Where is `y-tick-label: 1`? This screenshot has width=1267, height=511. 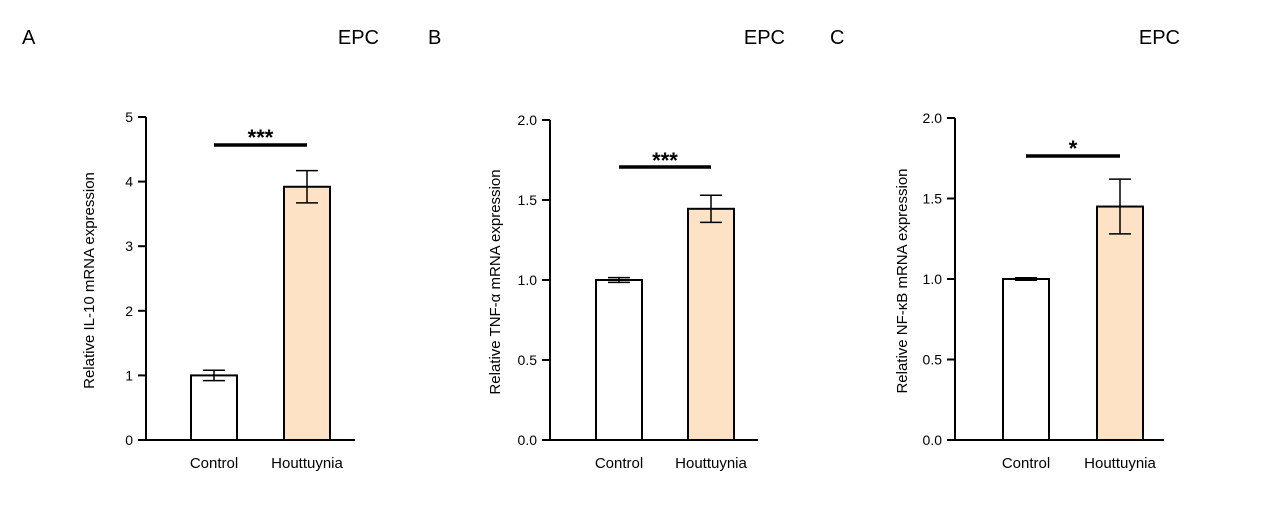
y-tick-label: 1 is located at coordinates (129, 375).